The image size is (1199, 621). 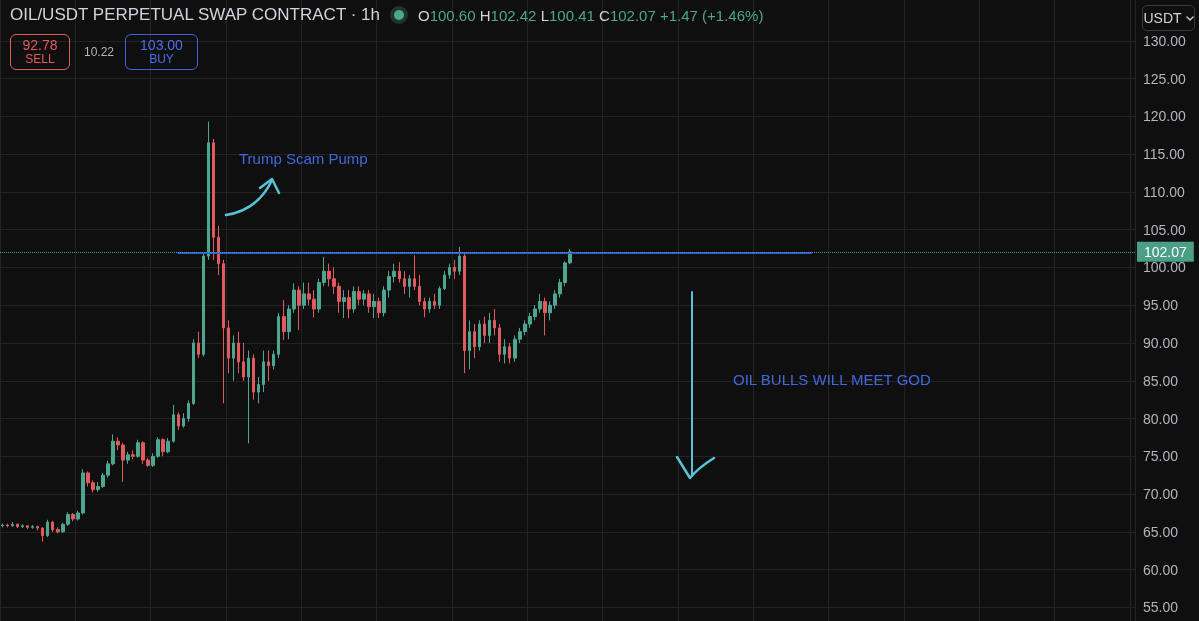 I want to click on annotation: 103.00, so click(x=161, y=45).